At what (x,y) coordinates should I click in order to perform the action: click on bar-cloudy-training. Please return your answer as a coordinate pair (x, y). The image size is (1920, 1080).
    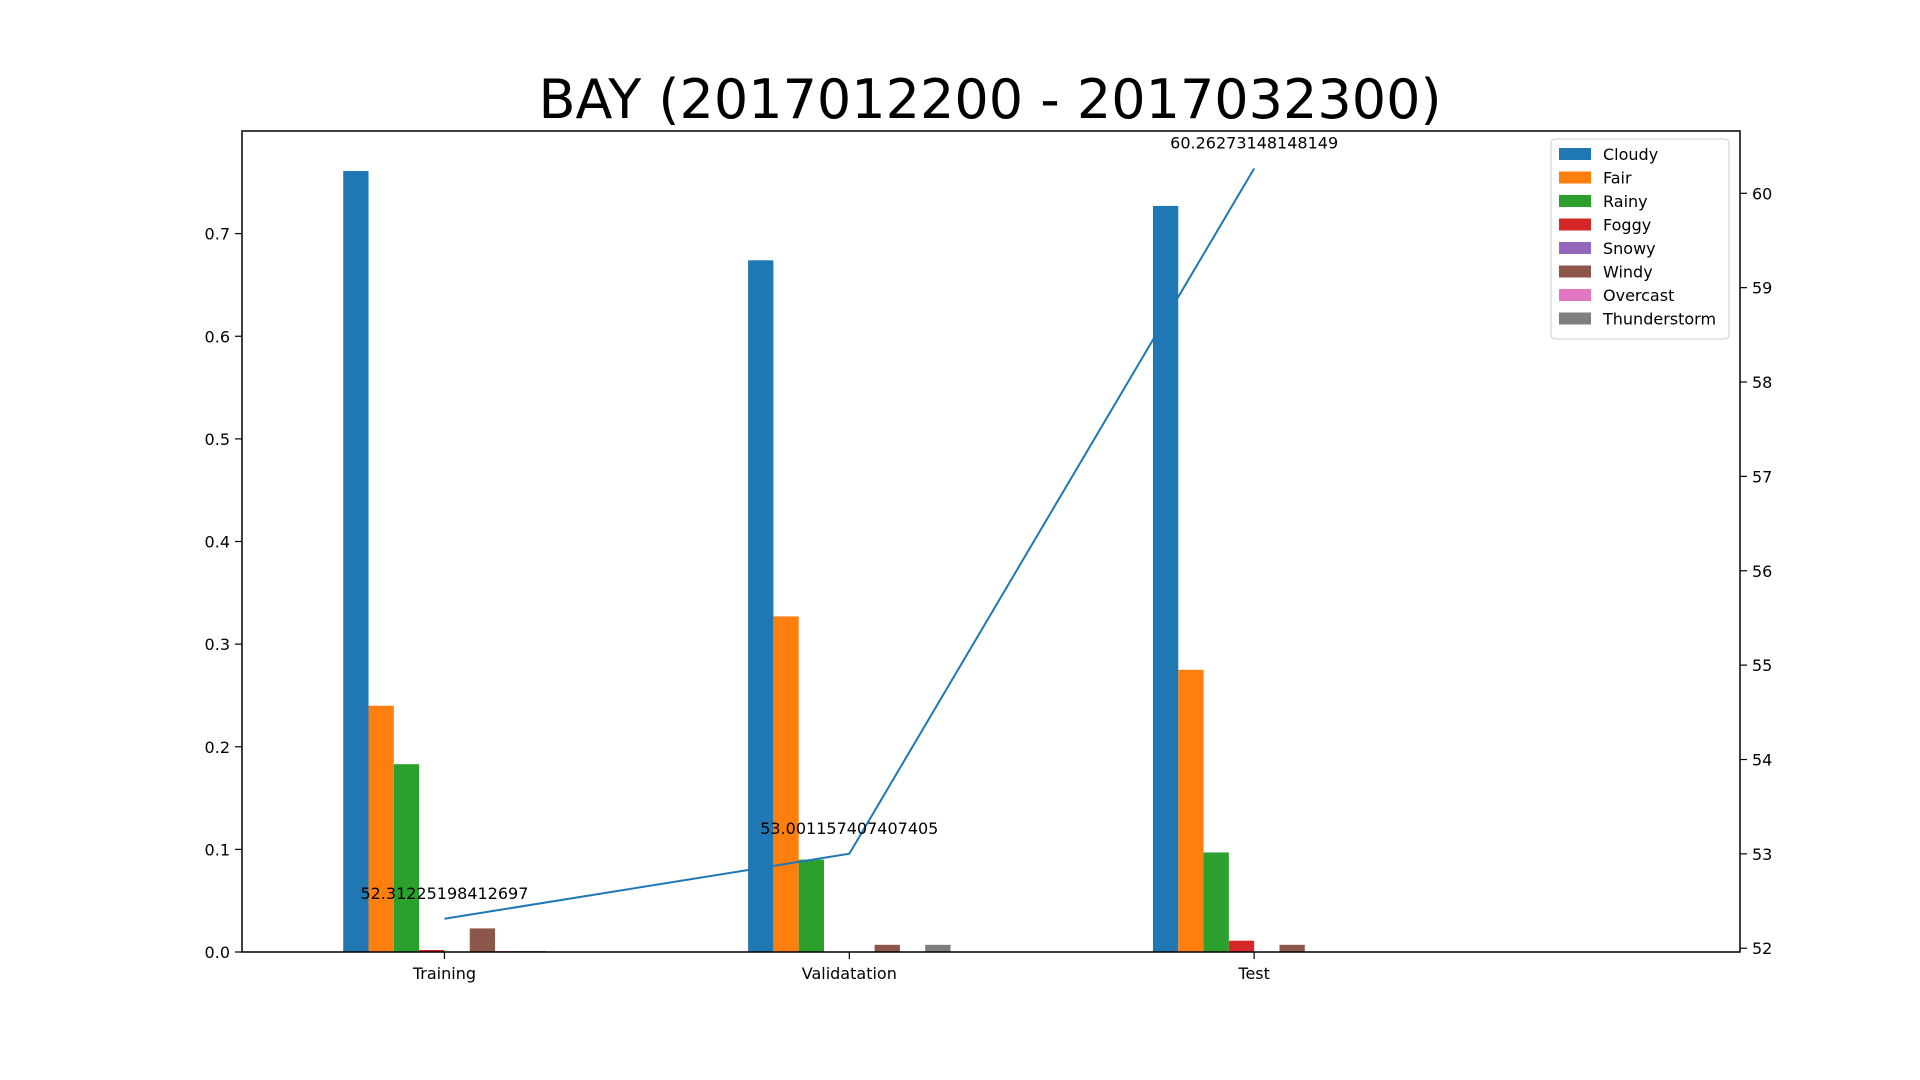
    Looking at the image, I should click on (356, 561).